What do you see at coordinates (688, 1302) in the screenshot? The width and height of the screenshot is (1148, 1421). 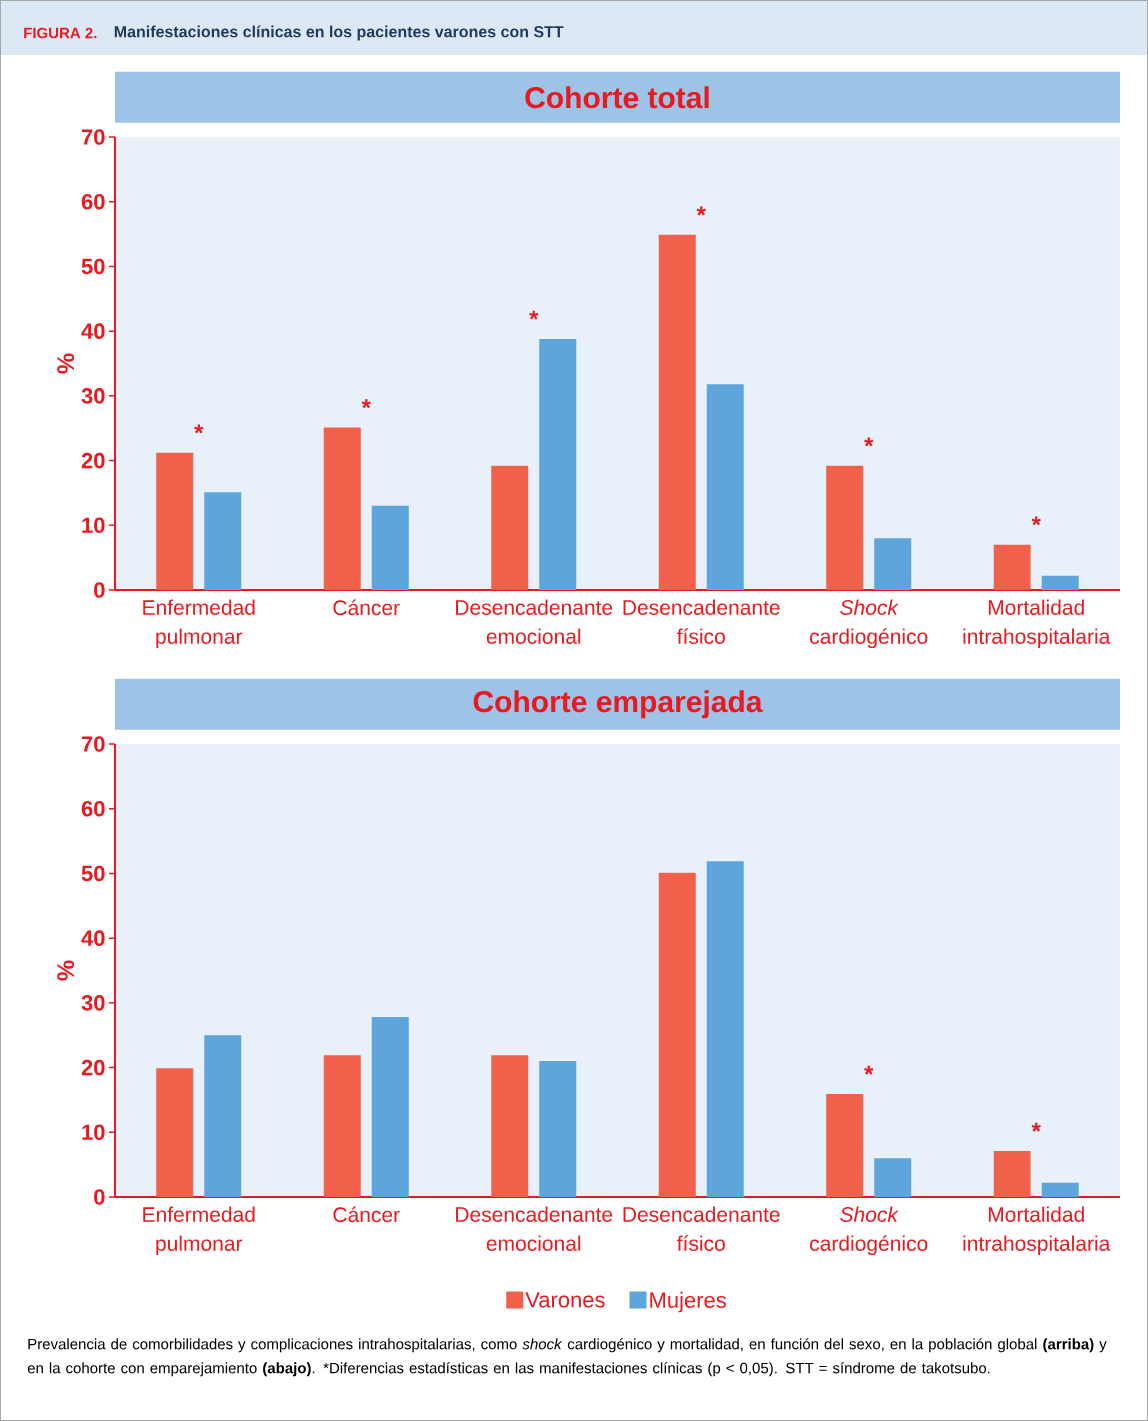 I see `legend-label: Mujeres` at bounding box center [688, 1302].